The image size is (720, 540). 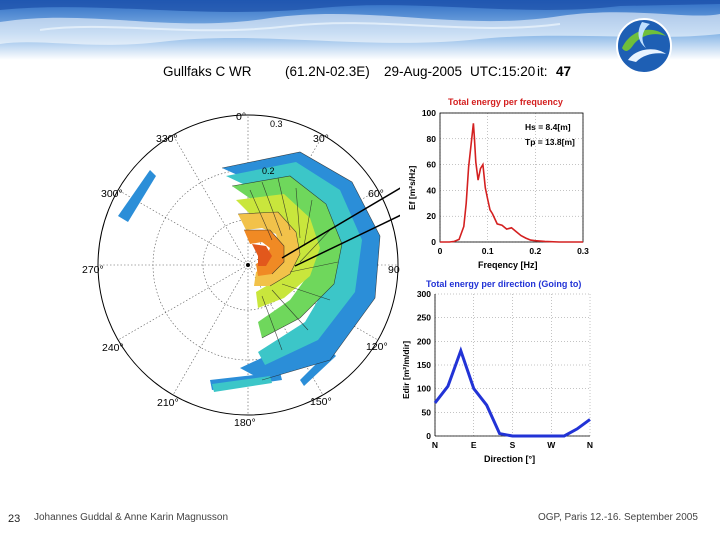 What do you see at coordinates (424, 318) in the screenshot?
I see `dir-ytick-label: 250` at bounding box center [424, 318].